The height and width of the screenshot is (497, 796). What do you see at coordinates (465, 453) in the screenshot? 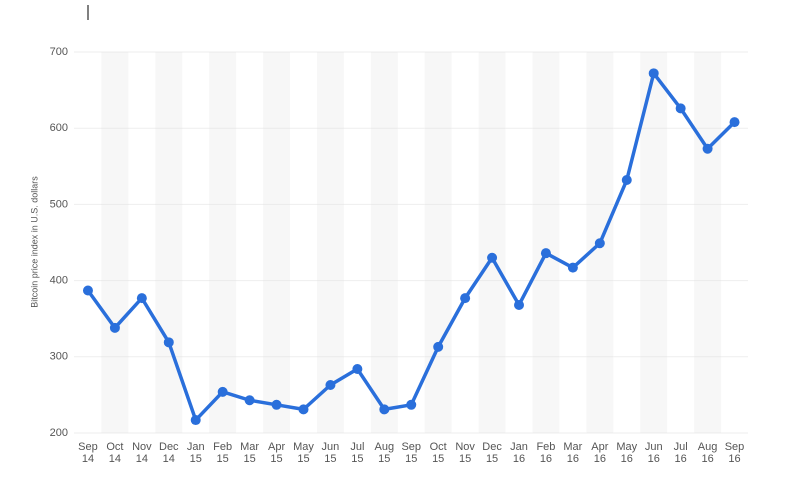
I see `x-tick-label: Nov 15` at bounding box center [465, 453].